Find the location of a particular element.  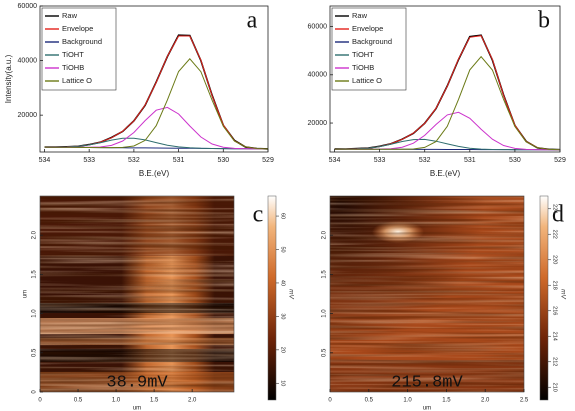

colorbar-tick-label: 50 is located at coordinates (283, 249).